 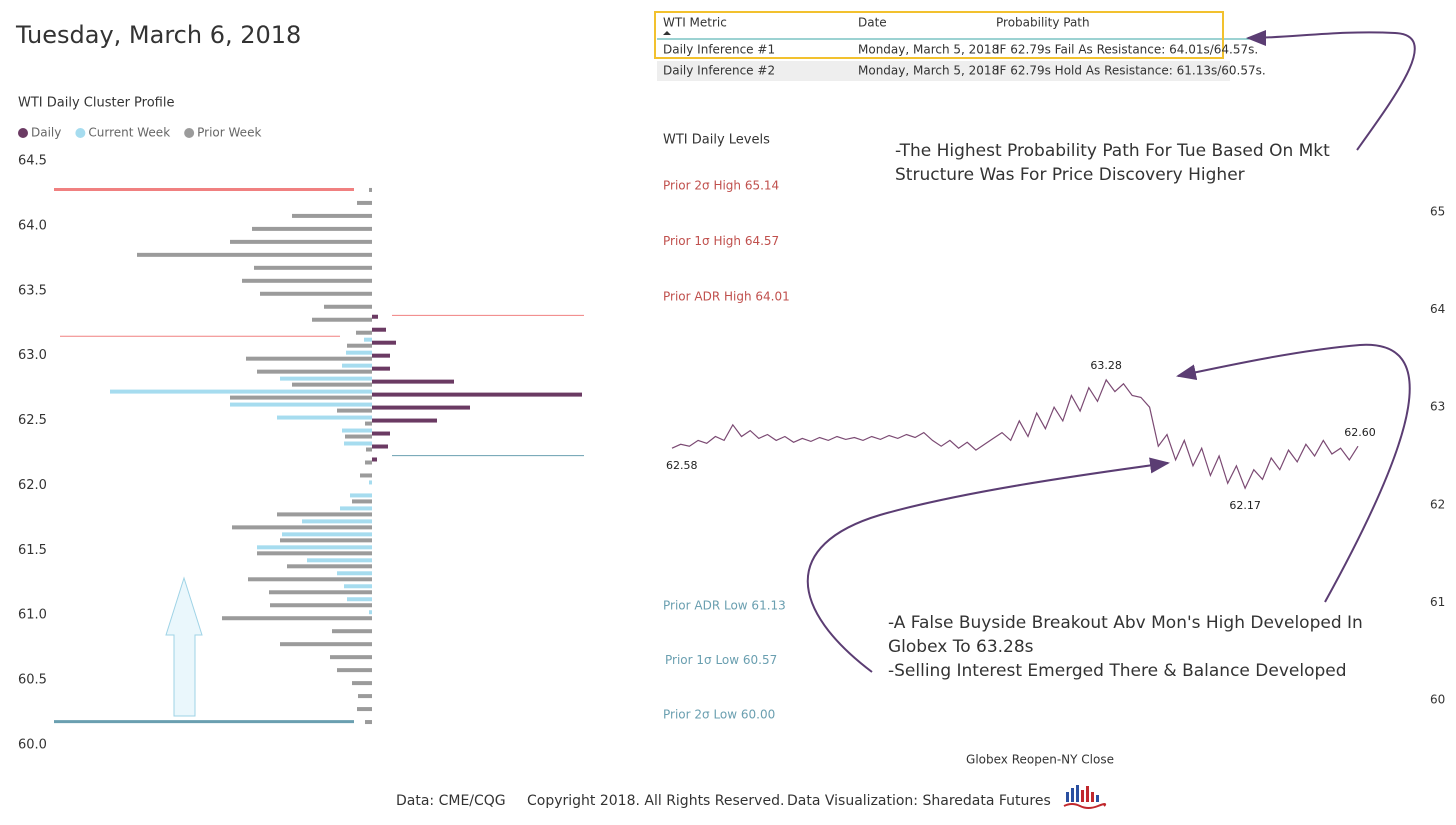 What do you see at coordinates (129, 133) in the screenshot?
I see `legend-label: Current Week` at bounding box center [129, 133].